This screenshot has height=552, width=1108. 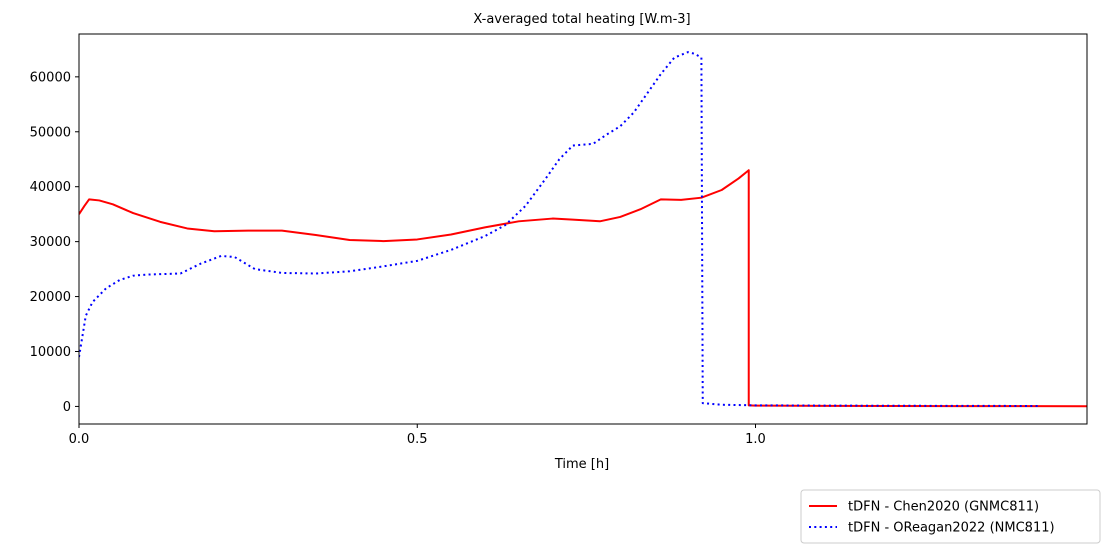 I want to click on x-axis-ticks: 0.0 0.5 1.0, so click(x=417, y=435).